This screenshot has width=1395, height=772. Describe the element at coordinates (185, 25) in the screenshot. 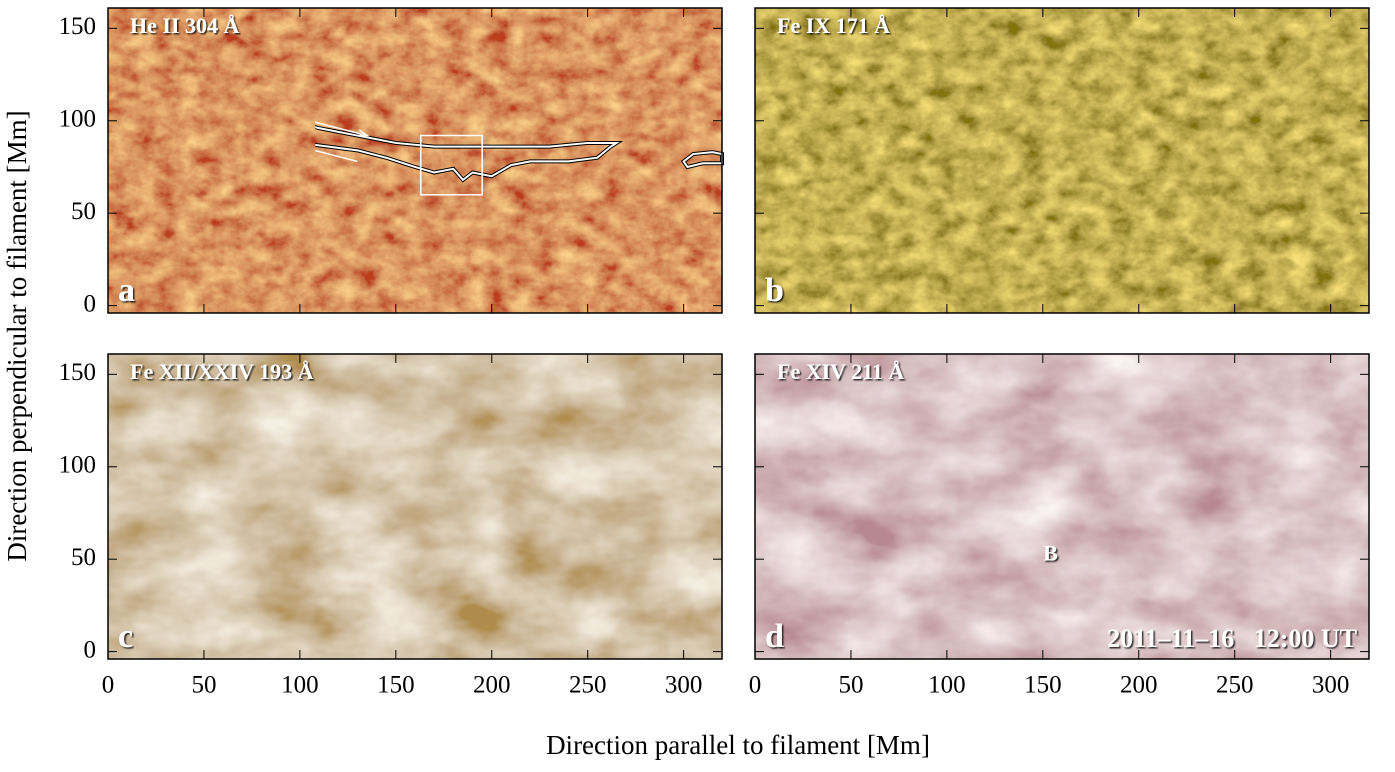

I see `panel-title: He II 304 Å` at that location.